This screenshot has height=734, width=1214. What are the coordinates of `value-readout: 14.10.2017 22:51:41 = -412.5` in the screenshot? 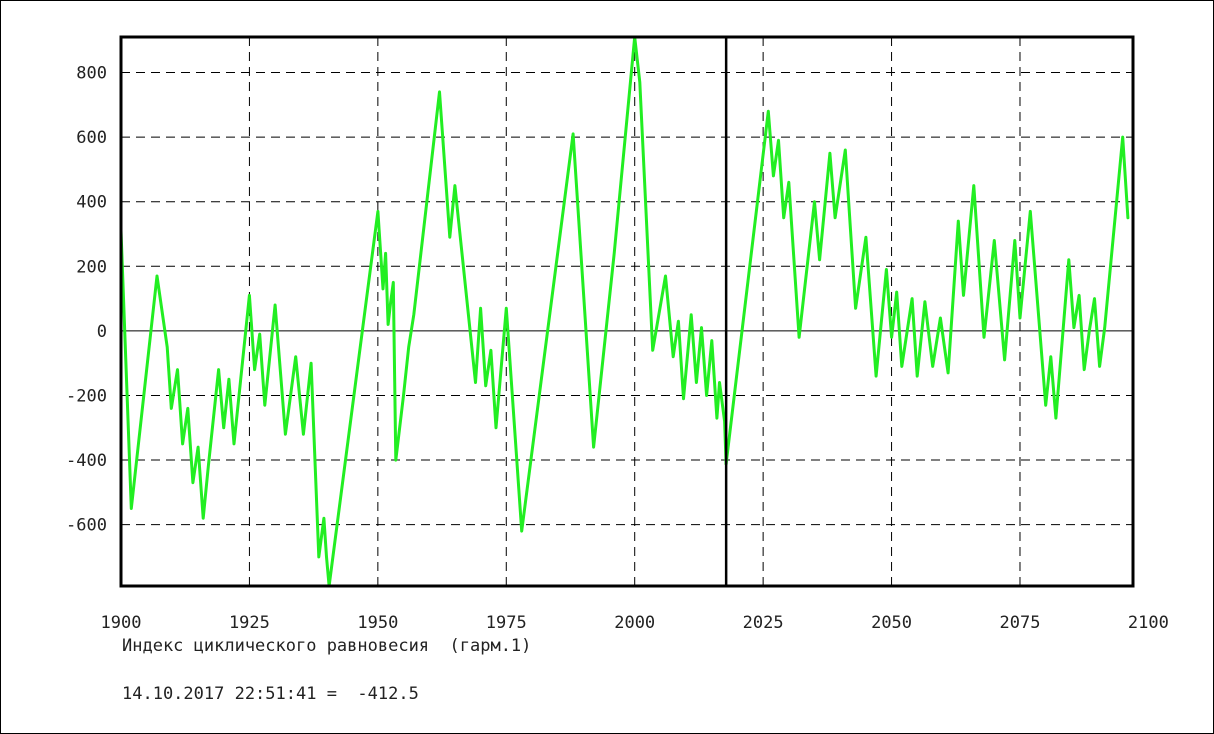 It's located at (270, 694).